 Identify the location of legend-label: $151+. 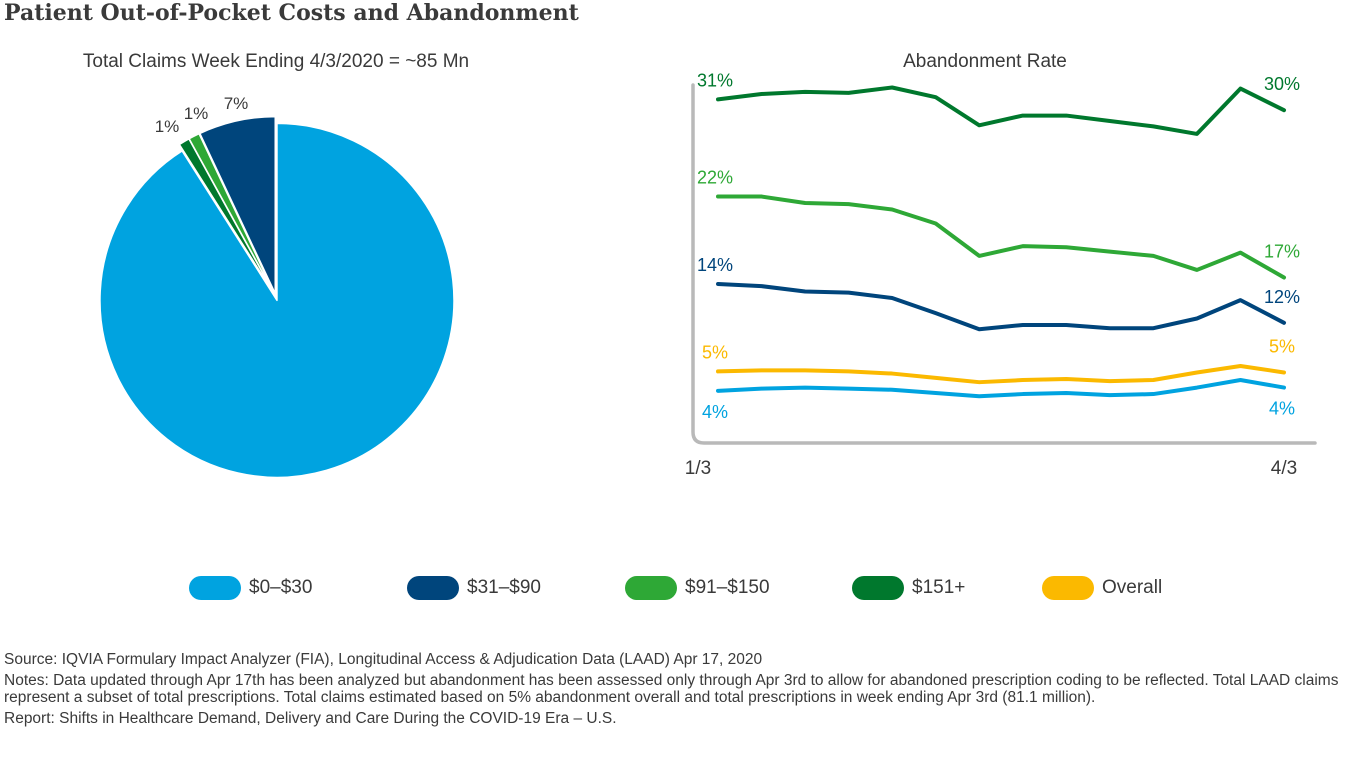
(939, 587).